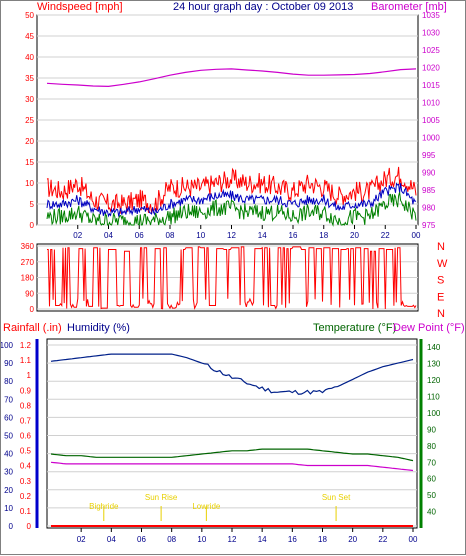  I want to click on x-tick-label: 12, so click(231, 235).